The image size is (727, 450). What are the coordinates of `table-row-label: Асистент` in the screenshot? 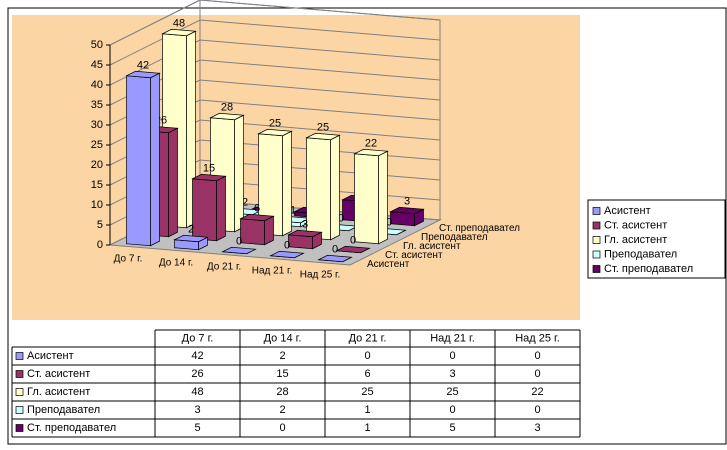 It's located at (50, 356).